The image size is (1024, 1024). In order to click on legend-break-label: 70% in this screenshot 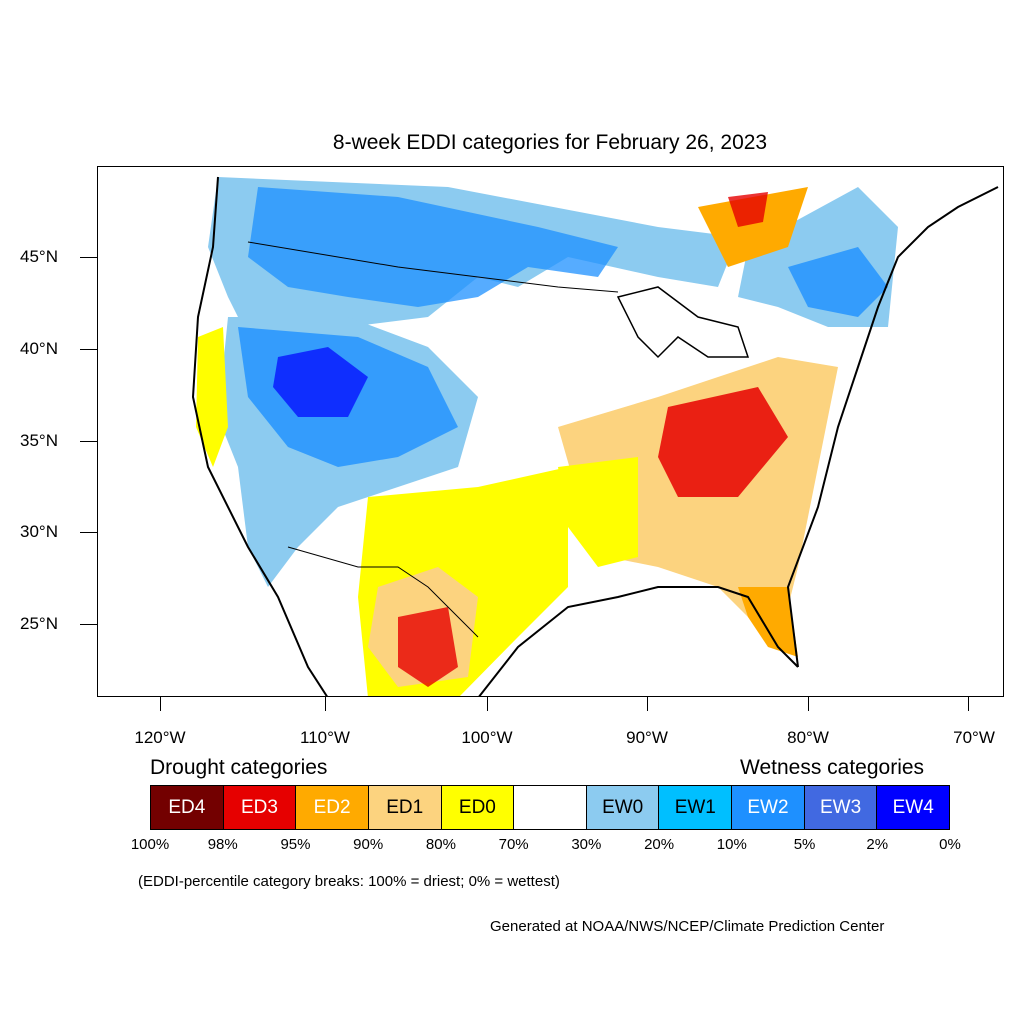, I will do `click(513, 844)`.